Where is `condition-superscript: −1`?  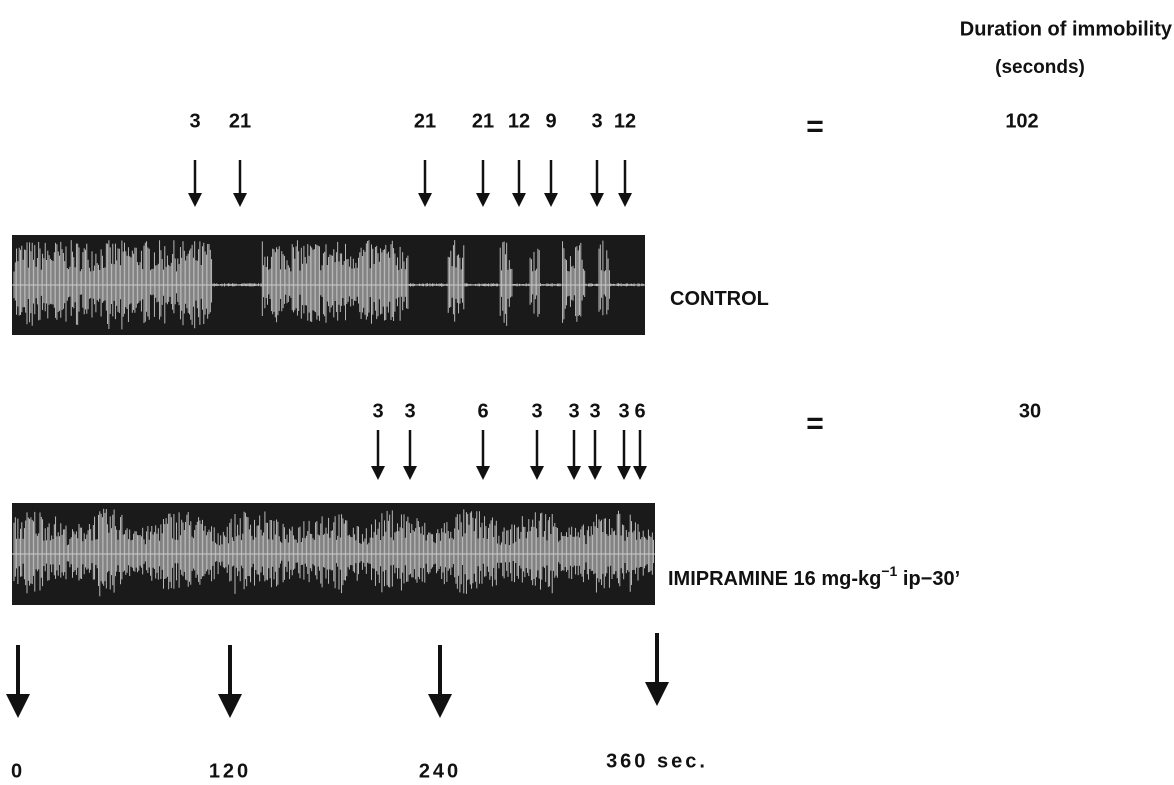 condition-superscript: −1 is located at coordinates (889, 571).